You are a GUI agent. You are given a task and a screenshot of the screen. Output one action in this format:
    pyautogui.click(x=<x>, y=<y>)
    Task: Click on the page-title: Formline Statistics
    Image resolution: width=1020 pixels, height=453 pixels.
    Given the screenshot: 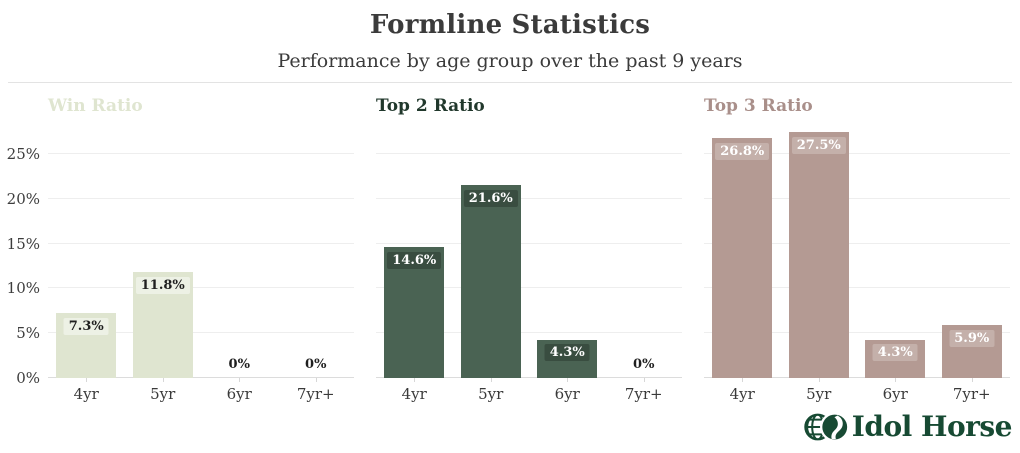 What is the action you would take?
    pyautogui.click(x=510, y=25)
    